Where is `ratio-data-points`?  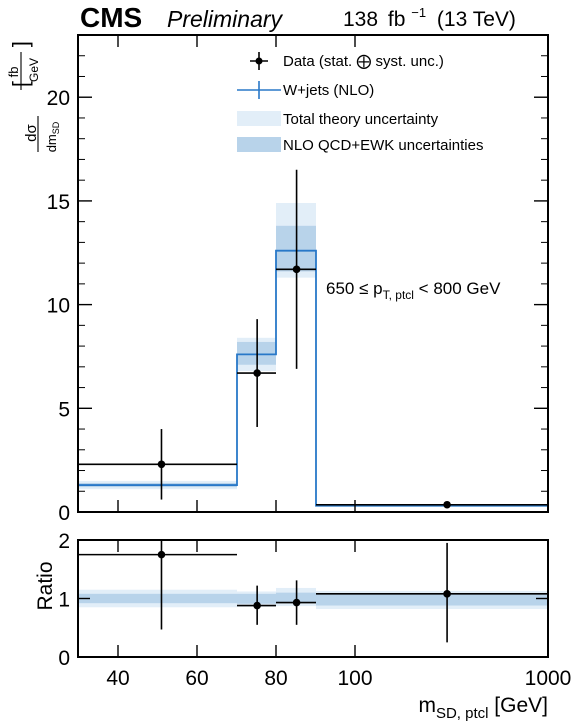
ratio-data-points is located at coordinates (313, 591).